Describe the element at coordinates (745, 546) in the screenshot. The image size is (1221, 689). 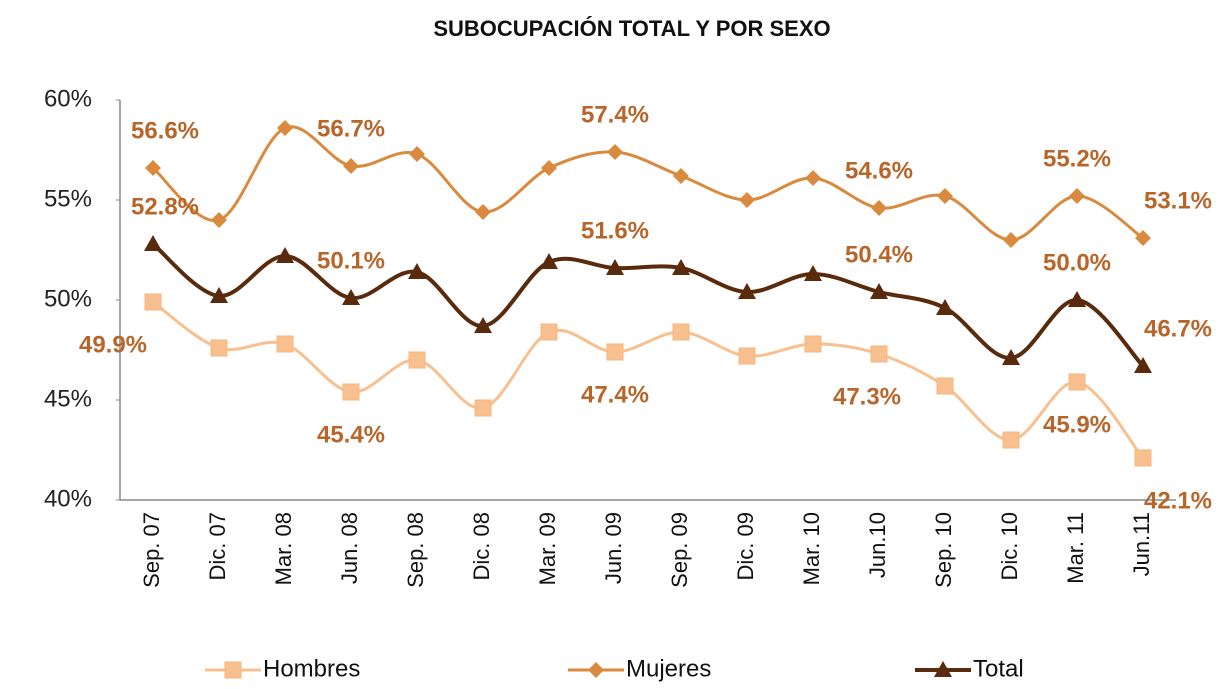
I see `x-tick-label: Dic. 09` at that location.